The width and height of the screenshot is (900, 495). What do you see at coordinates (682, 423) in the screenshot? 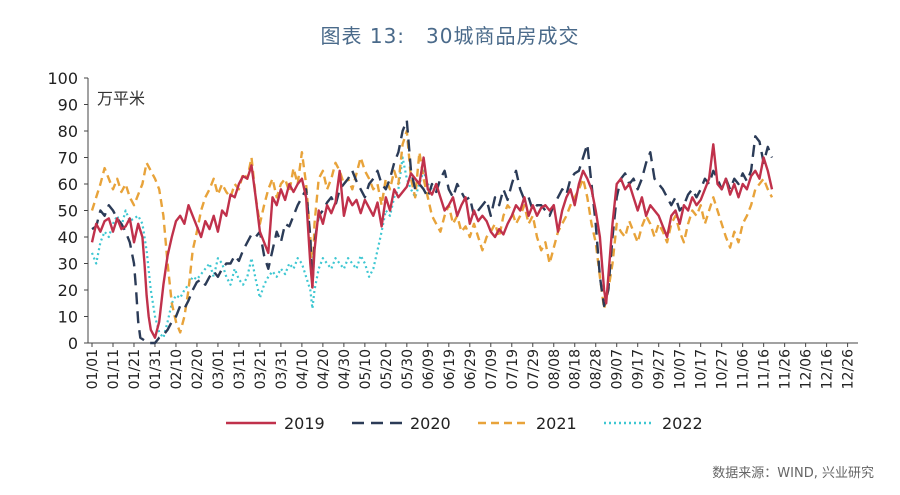
I see `legend-label-2022: 2022` at bounding box center [682, 423].